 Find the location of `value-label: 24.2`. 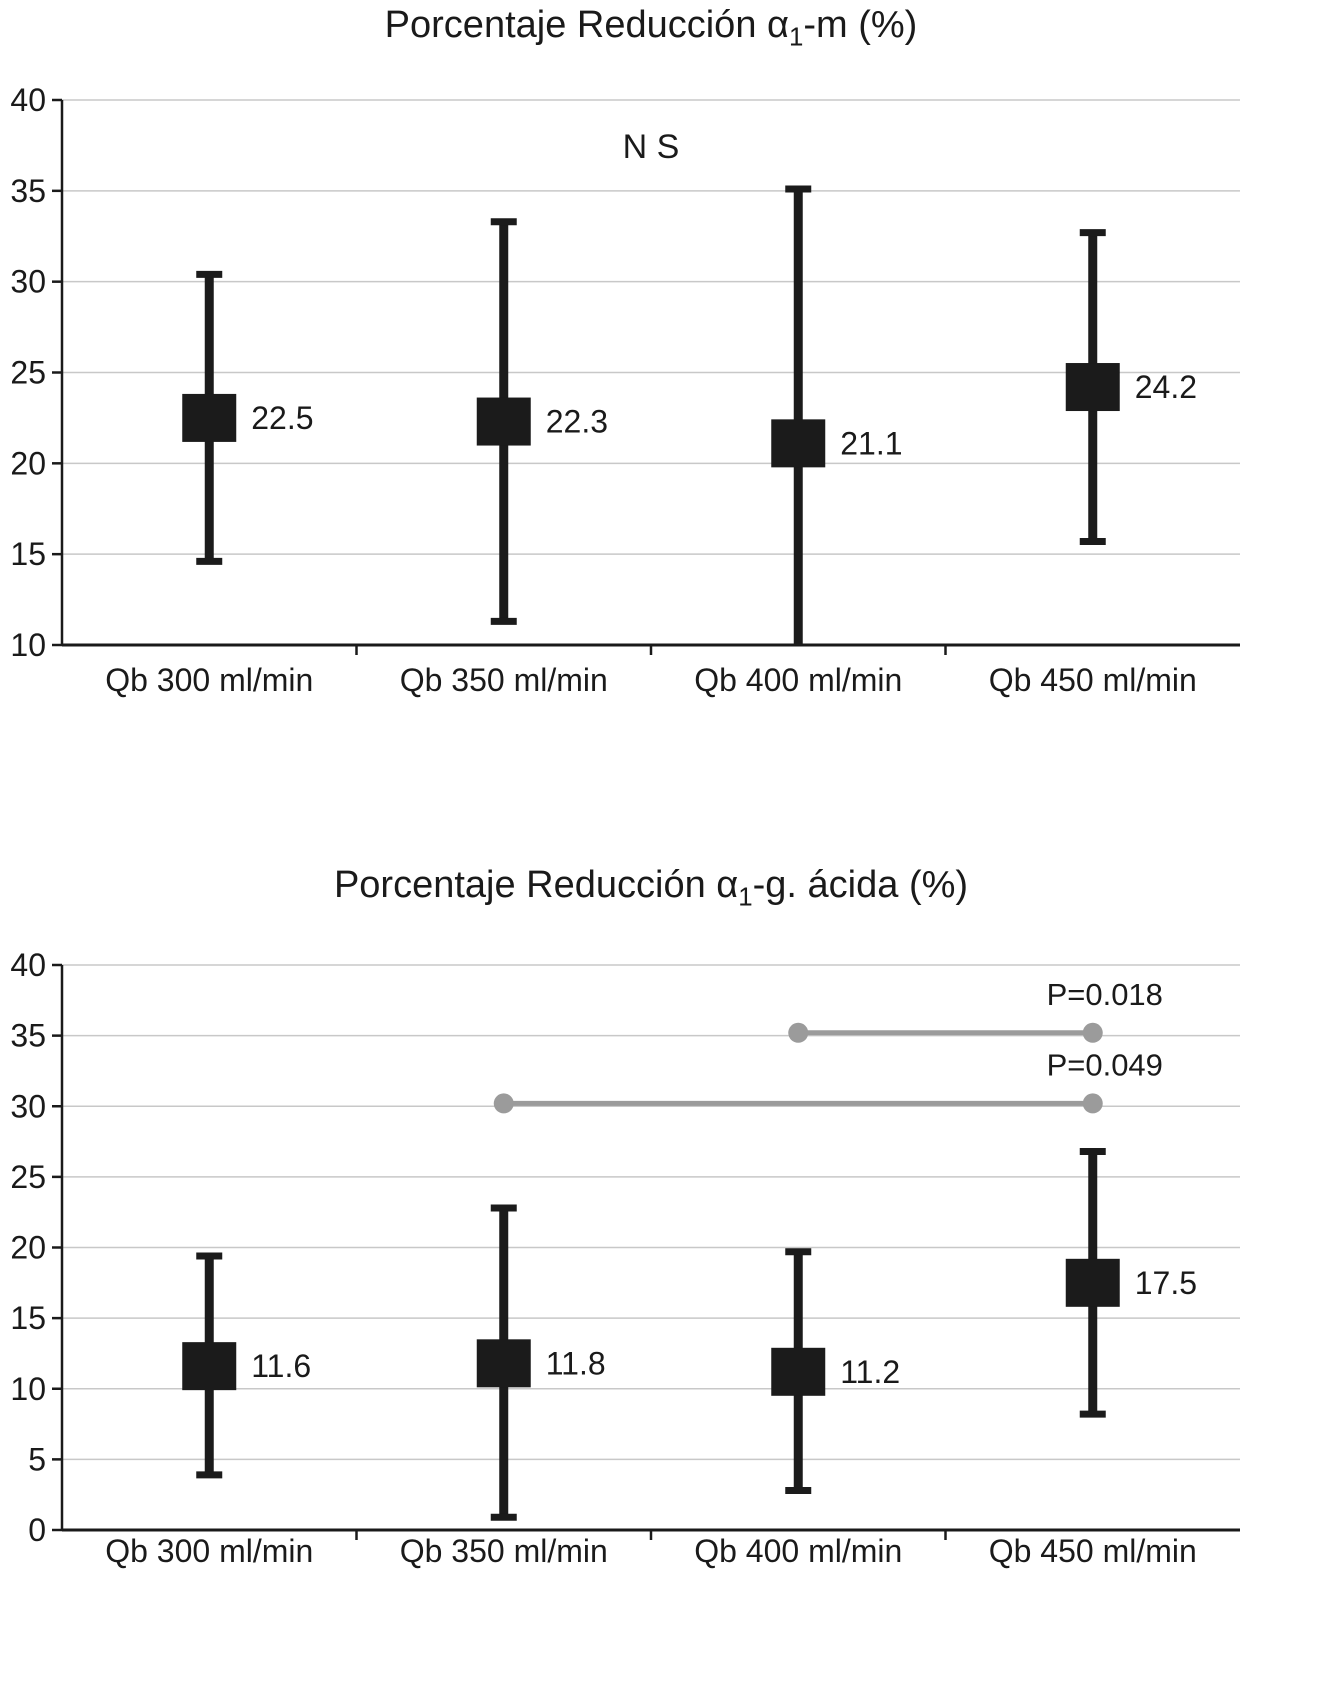

value-label: 24.2 is located at coordinates (1166, 387).